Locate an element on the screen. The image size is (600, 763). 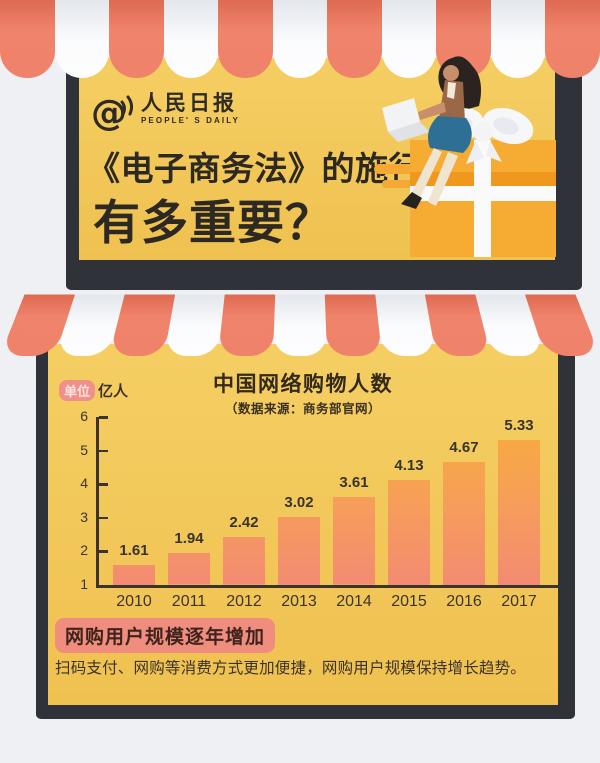
x-axis-label: 2017 is located at coordinates (519, 601).